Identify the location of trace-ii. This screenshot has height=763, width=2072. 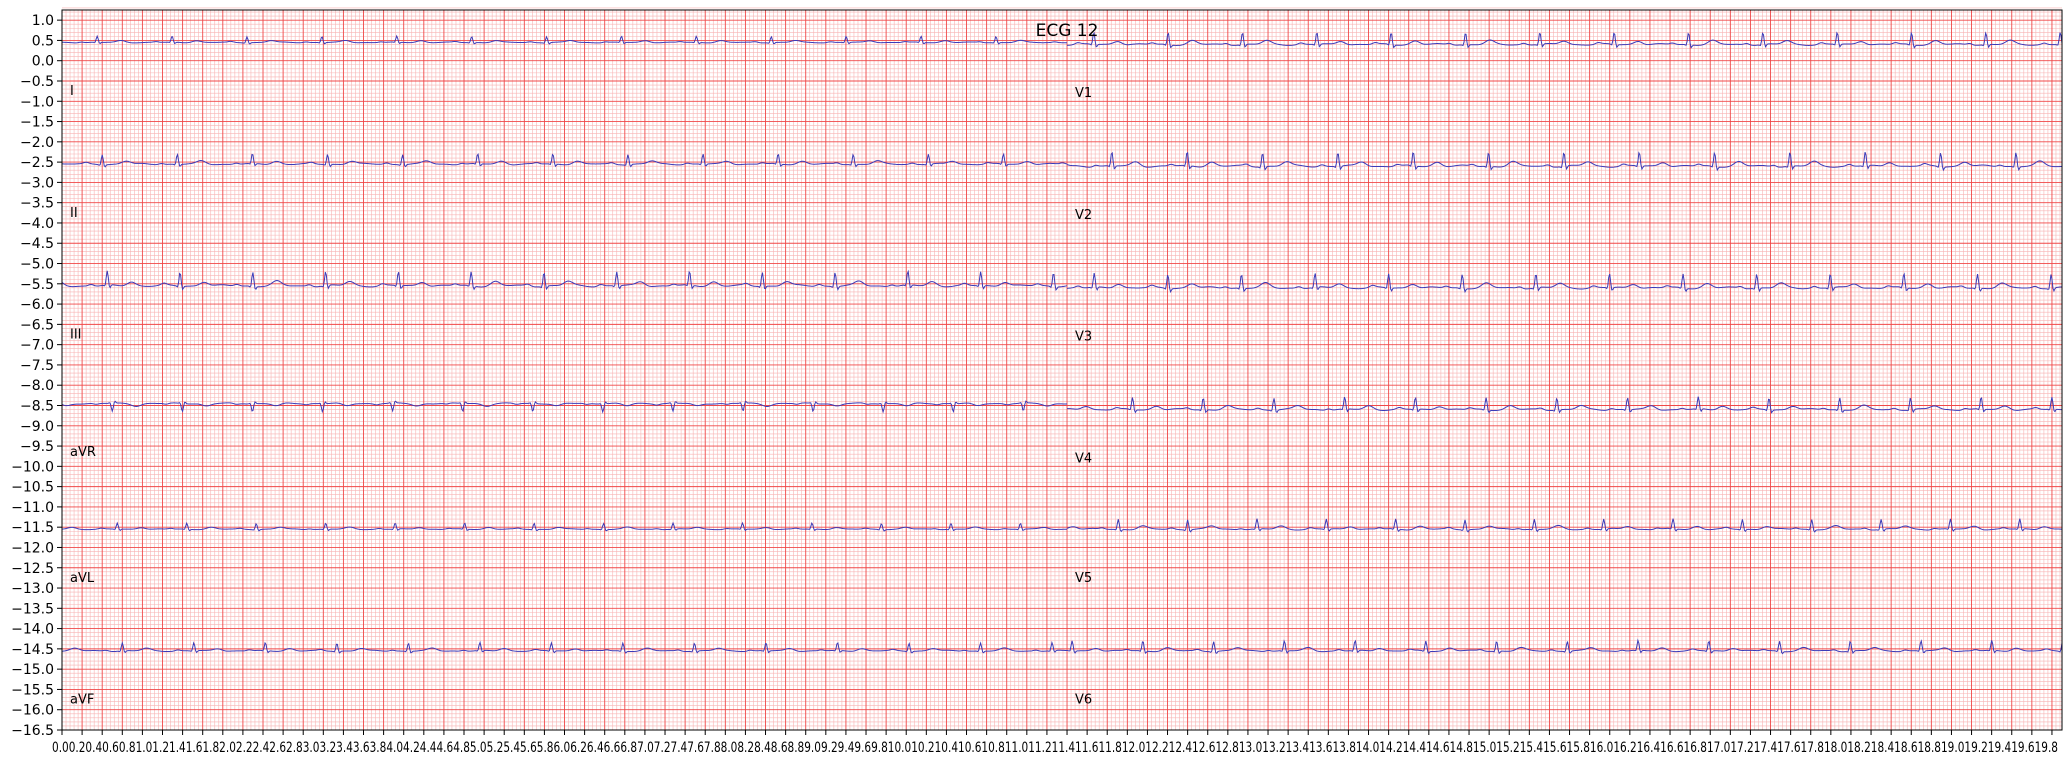
(564, 160).